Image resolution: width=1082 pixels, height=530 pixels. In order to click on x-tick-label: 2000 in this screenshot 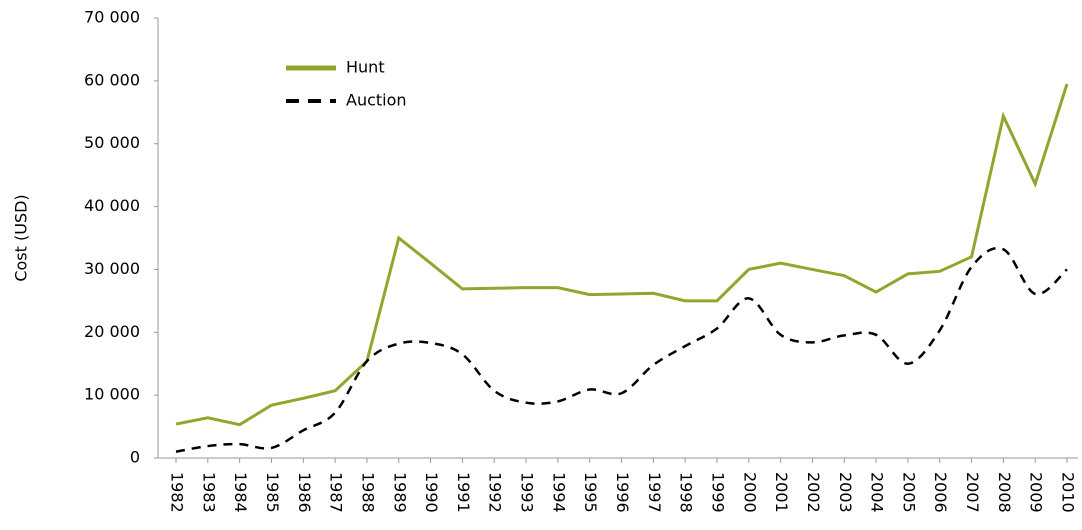, I will do `click(749, 492)`.